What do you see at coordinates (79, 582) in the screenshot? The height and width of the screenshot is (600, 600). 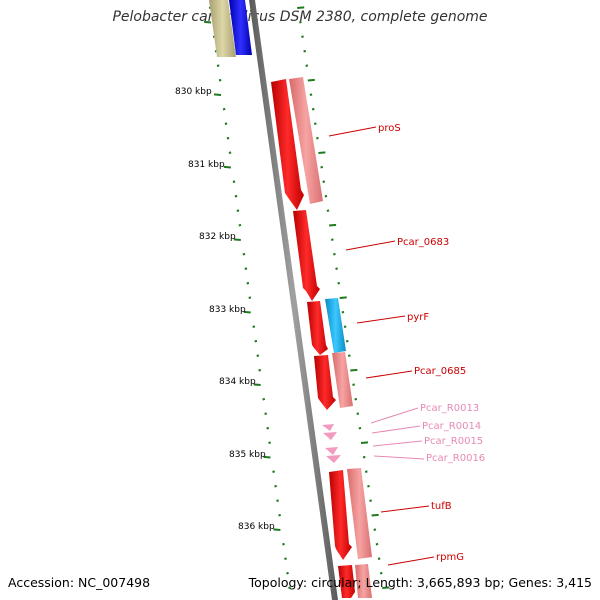 I see `accession-text: Accession: NC_007498` at bounding box center [79, 582].